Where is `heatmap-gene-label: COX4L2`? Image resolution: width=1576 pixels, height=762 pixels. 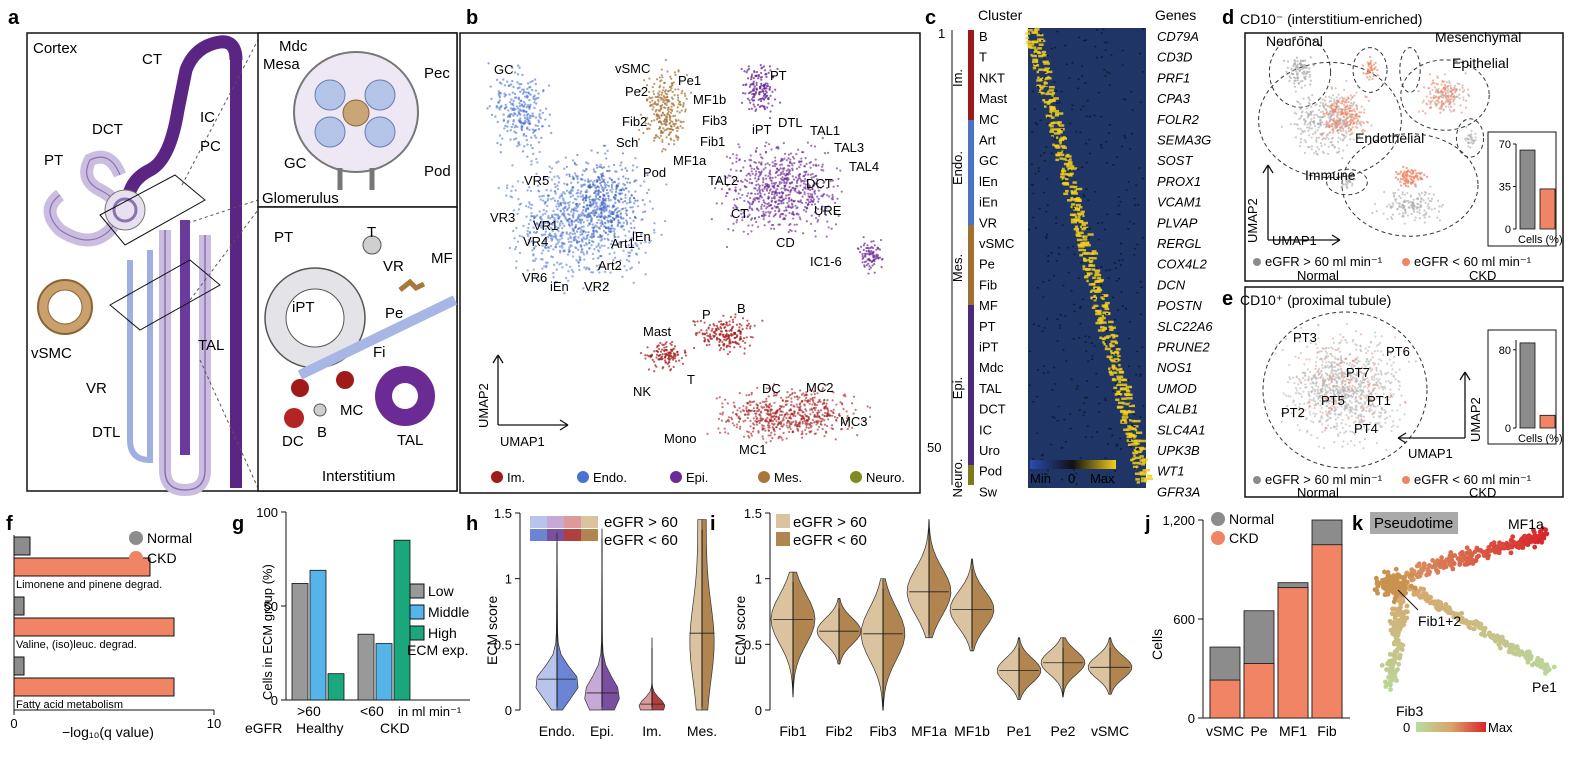 heatmap-gene-label: COX4L2 is located at coordinates (1182, 264).